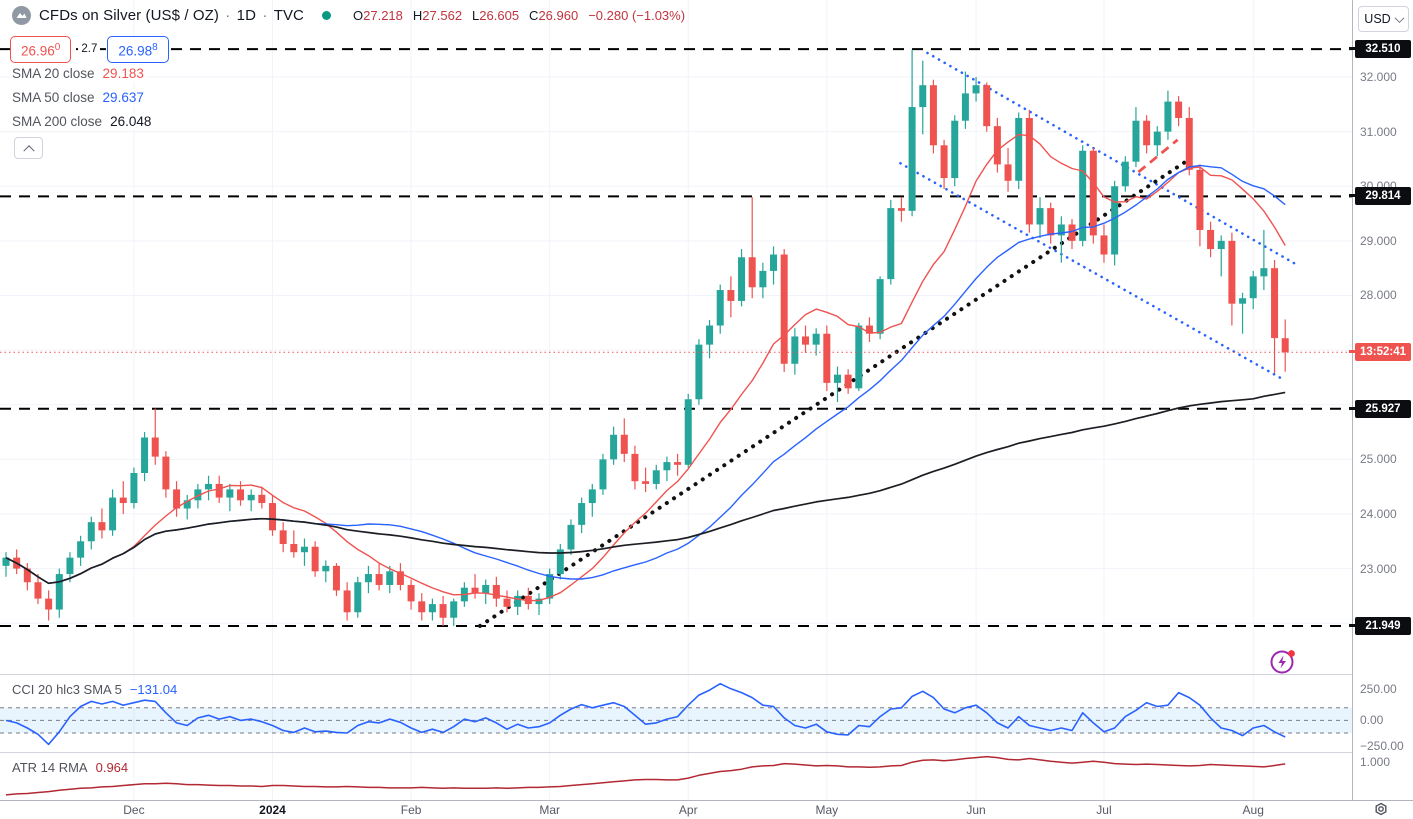 This screenshot has height=819, width=1413. What do you see at coordinates (1372, 720) in the screenshot?
I see `cci-tick-label: 0.00` at bounding box center [1372, 720].